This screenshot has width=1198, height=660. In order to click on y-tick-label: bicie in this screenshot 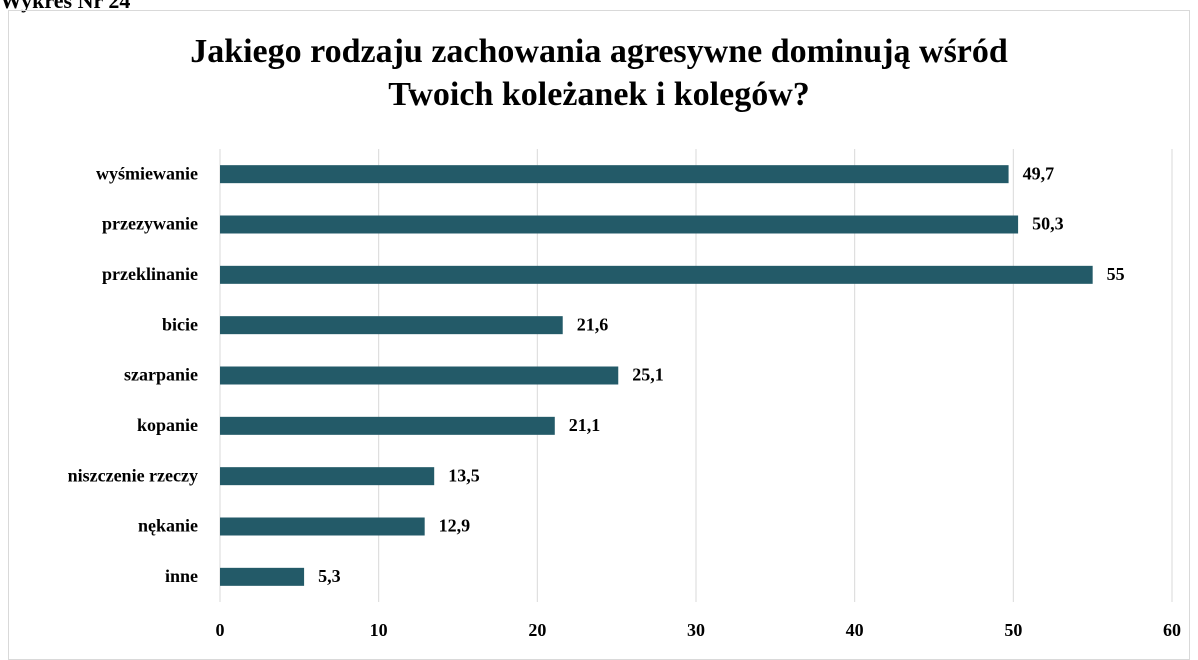, I will do `click(180, 324)`.